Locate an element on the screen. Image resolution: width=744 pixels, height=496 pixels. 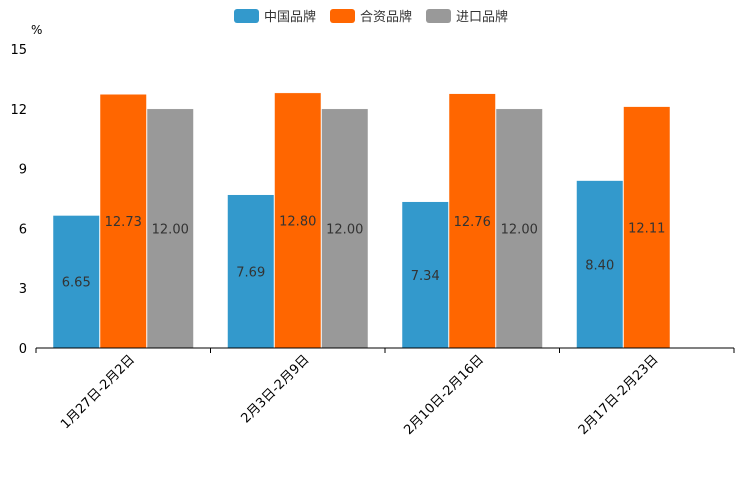
x-tick-label: 2月10日-2月16日 is located at coordinates (444, 395).